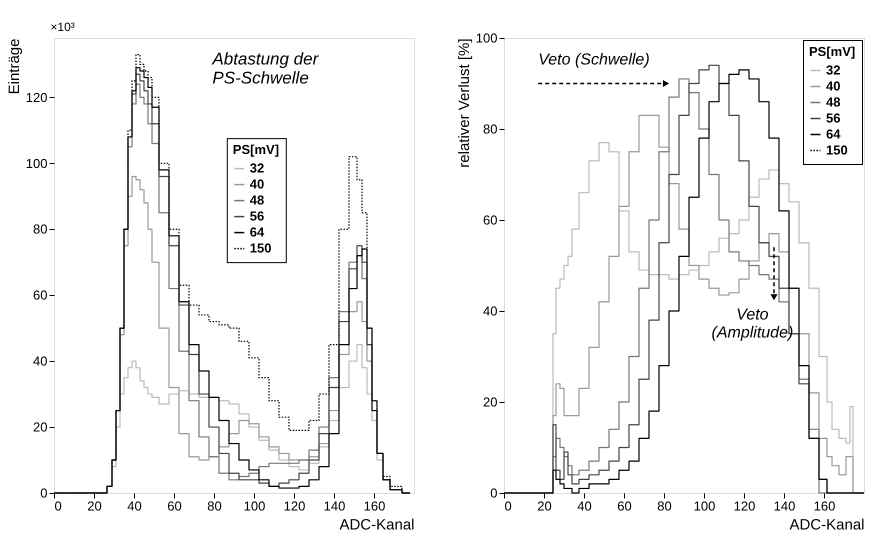  I want to click on annotation: Veto (Schwelle), so click(594, 60).